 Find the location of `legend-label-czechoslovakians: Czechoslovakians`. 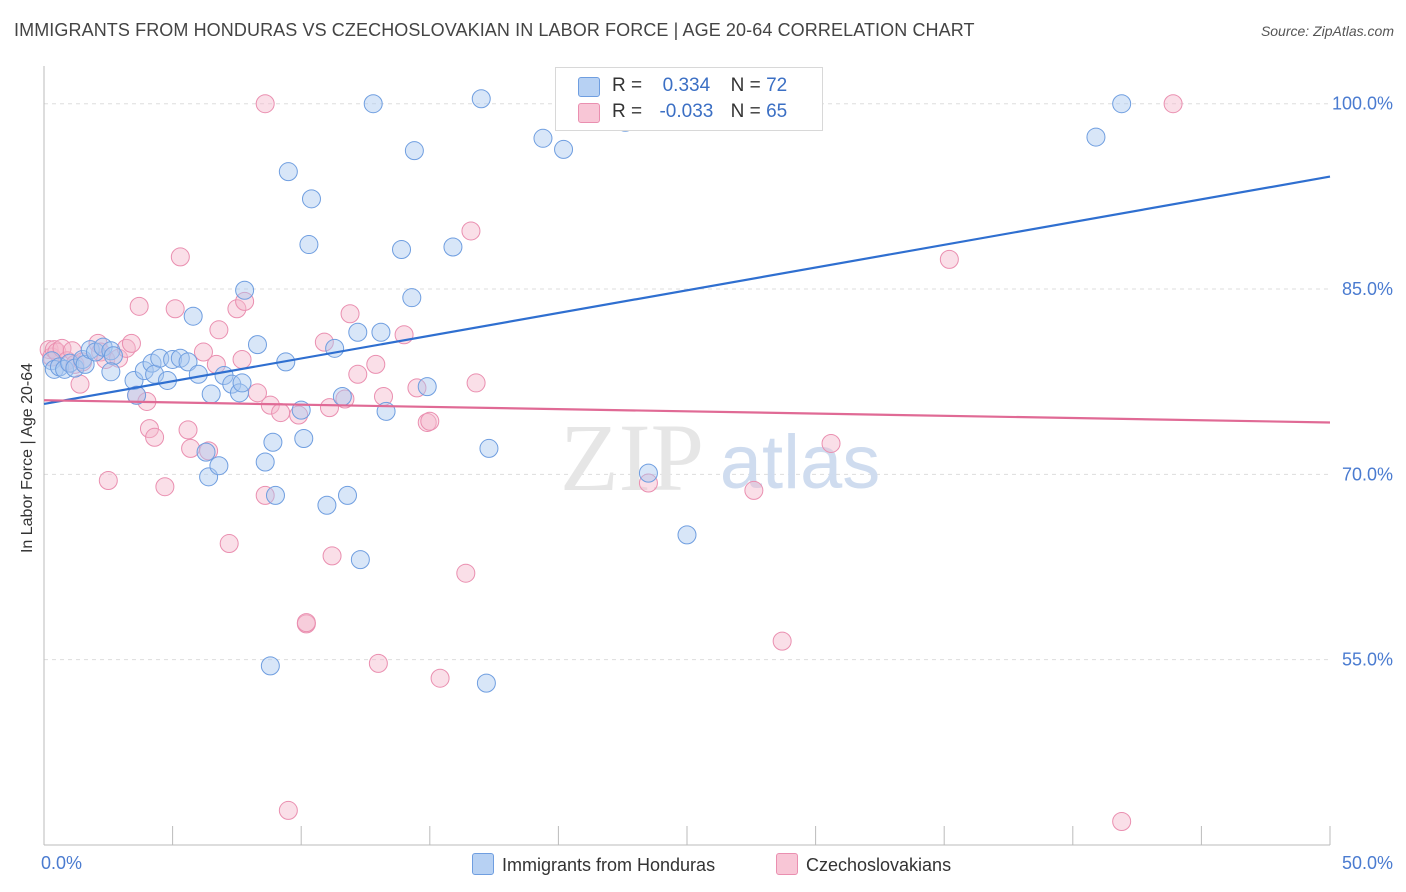

legend-label-czechoslovakians: Czechoslovakians is located at coordinates (879, 865).